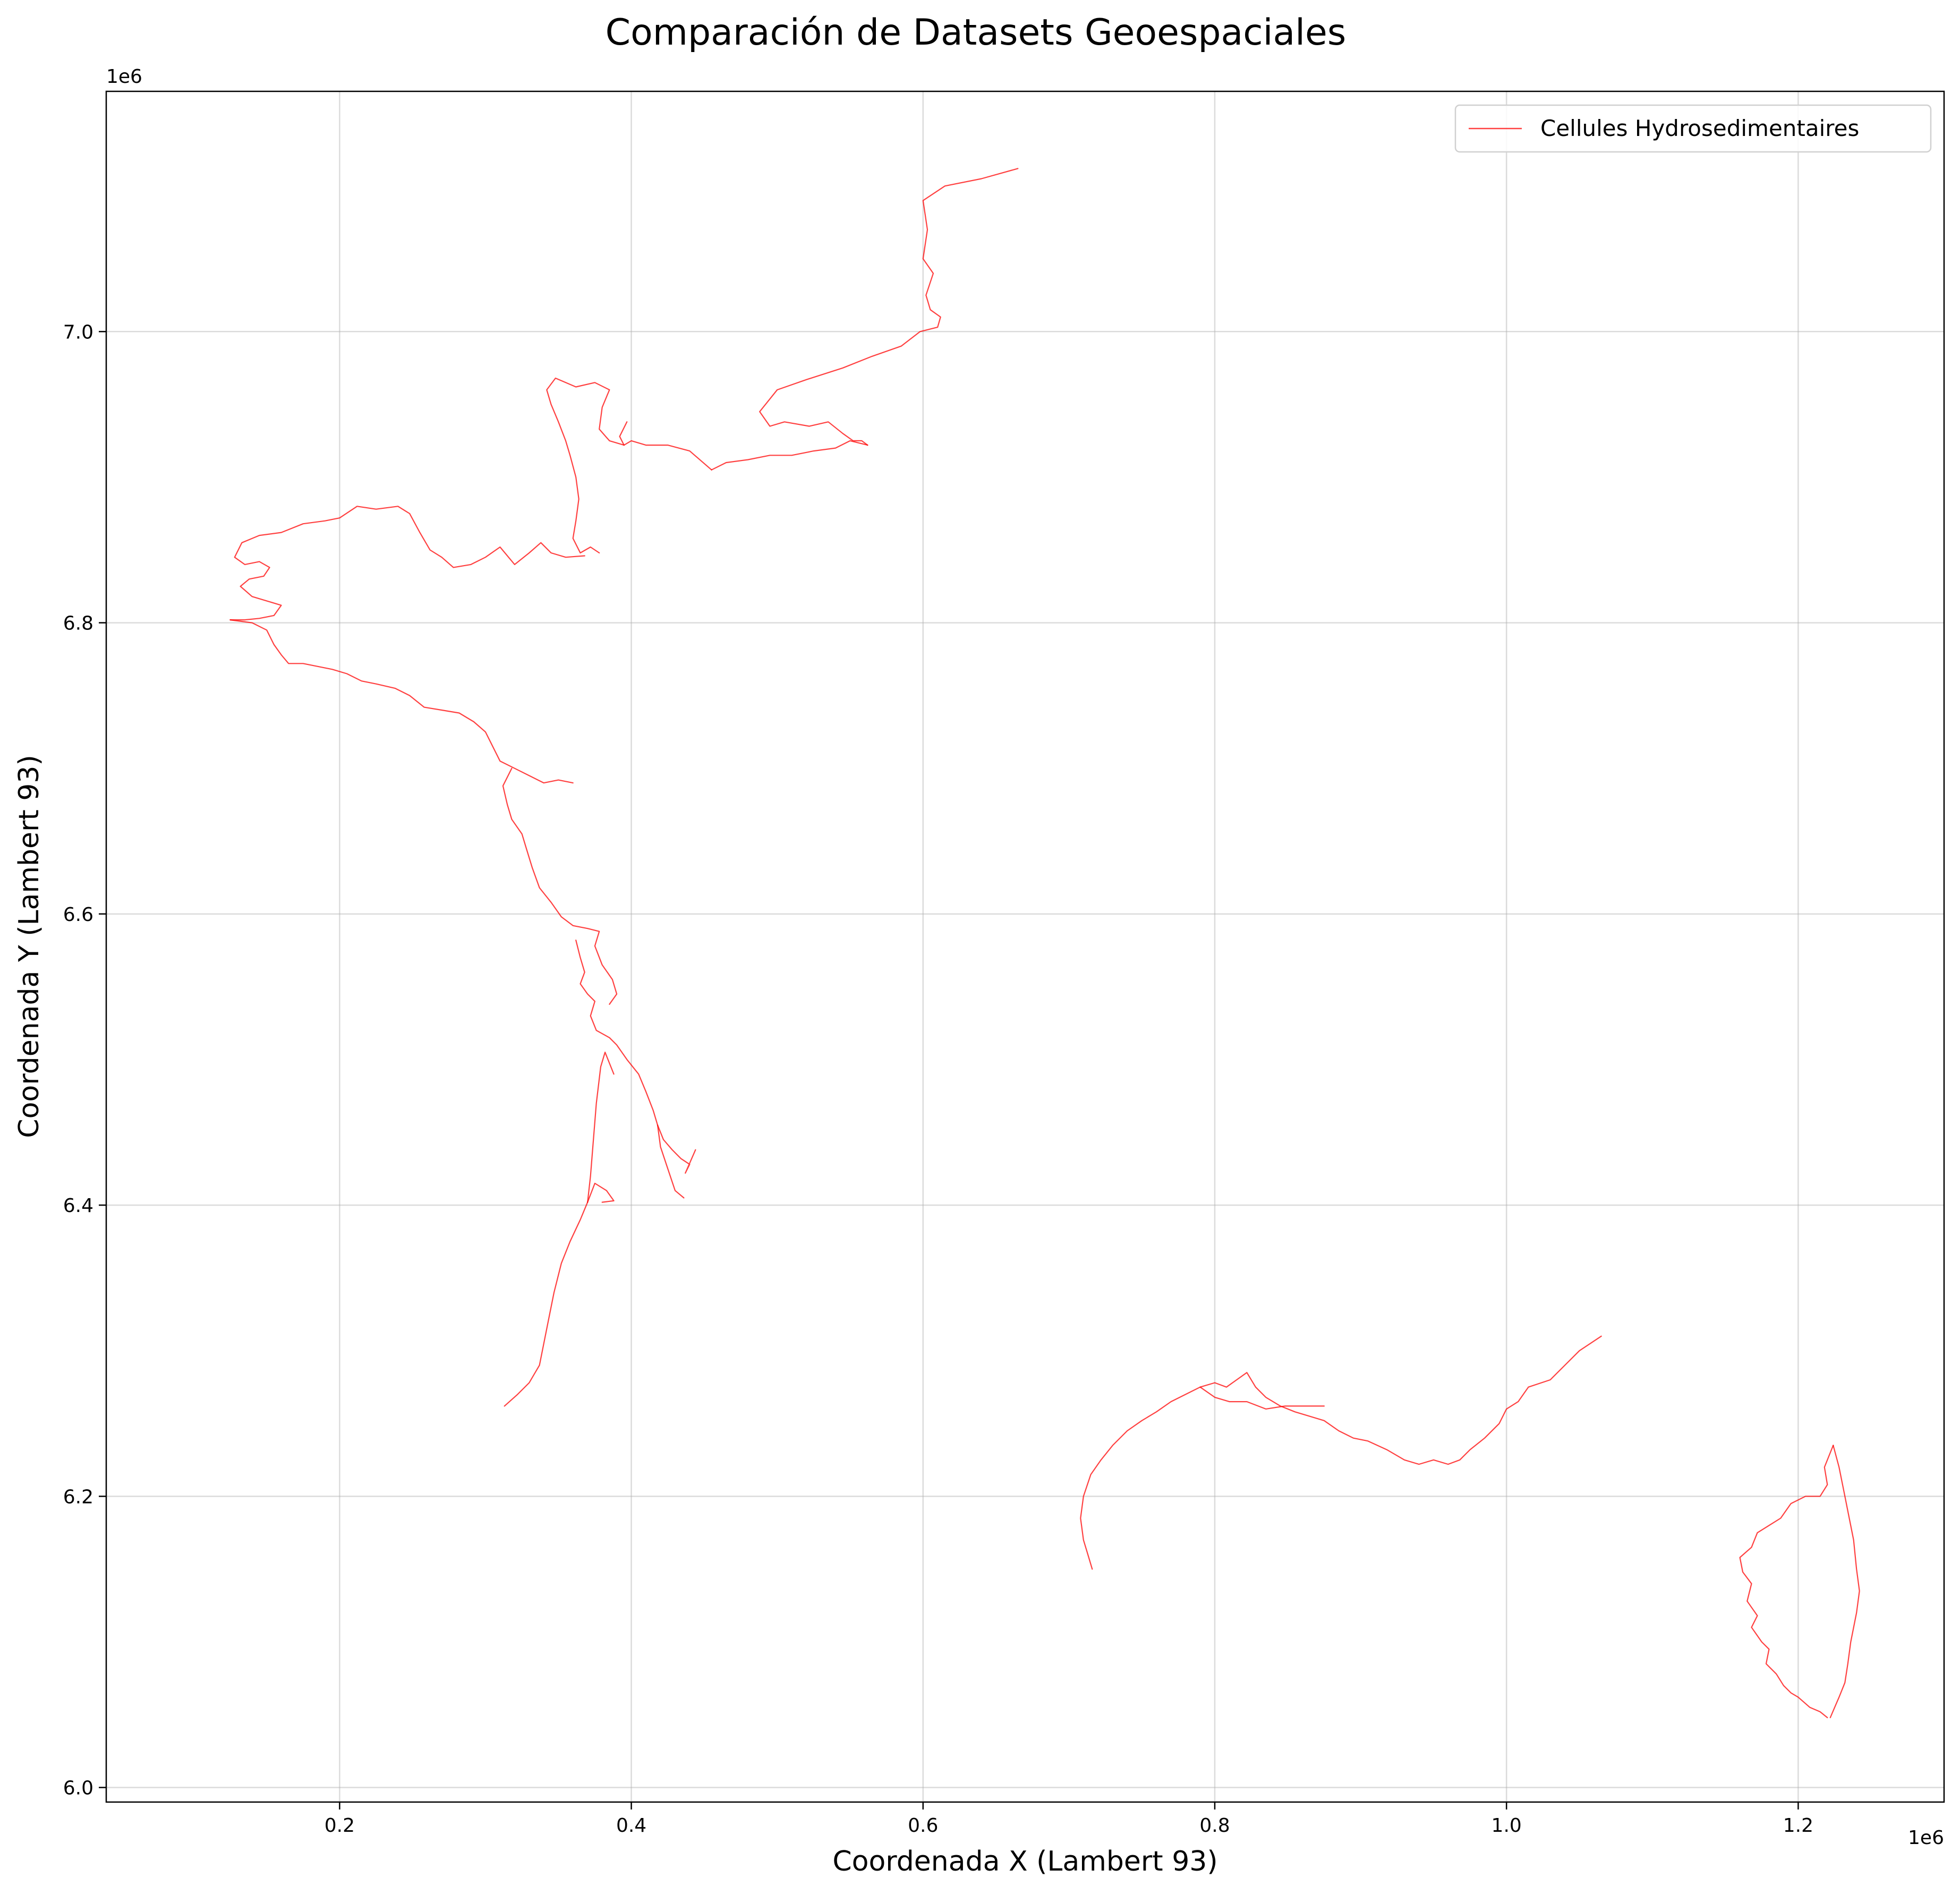 The image size is (1960, 1895). What do you see at coordinates (1024, 1861) in the screenshot?
I see `x-axis-label: Coordenada X (Lambert 93)` at bounding box center [1024, 1861].